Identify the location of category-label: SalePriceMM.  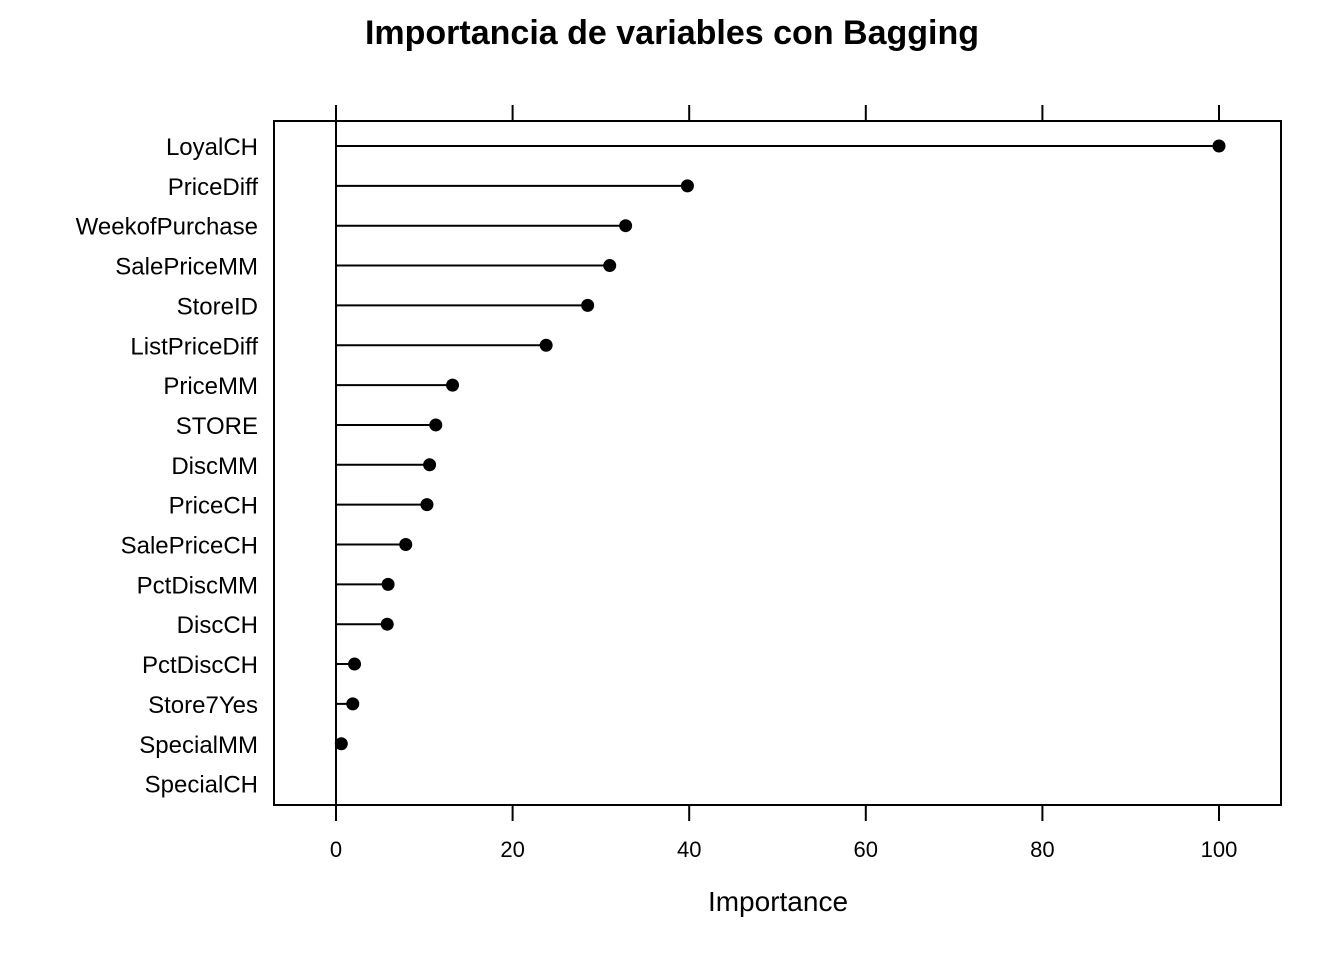
(186, 267).